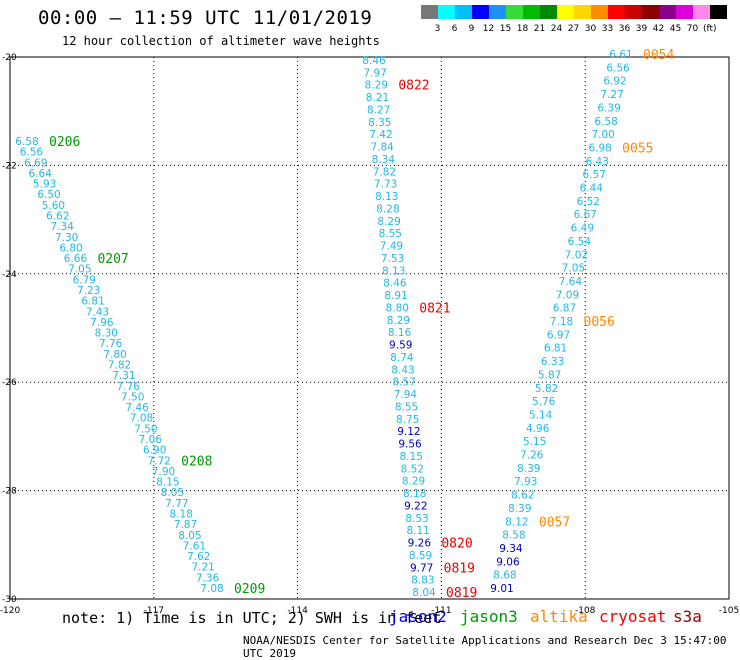 The height and width of the screenshot is (660, 740). What do you see at coordinates (151, 440) in the screenshot?
I see `wave-height-value: 7.06` at bounding box center [151, 440].